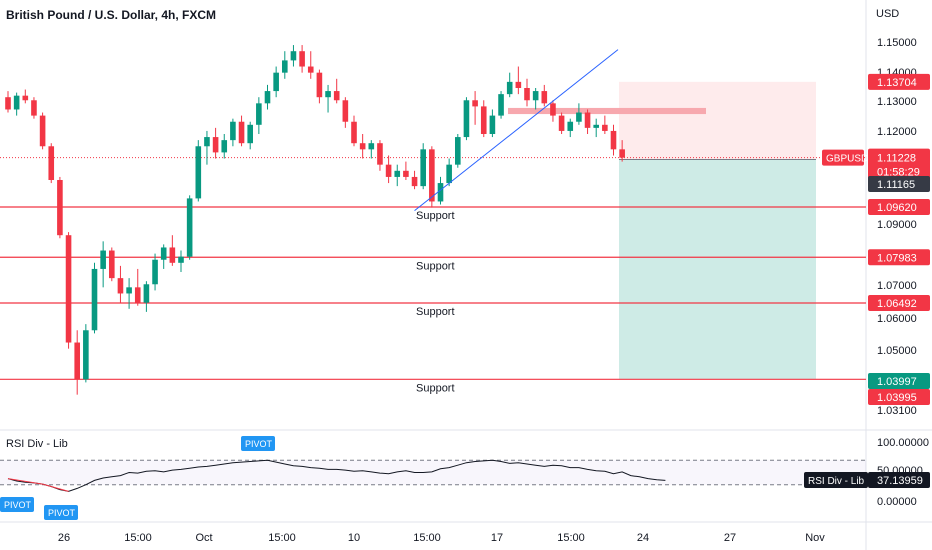 Image resolution: width=932 pixels, height=550 pixels. Describe the element at coordinates (203, 538) in the screenshot. I see `x-axis-tick-label: Oct` at that location.